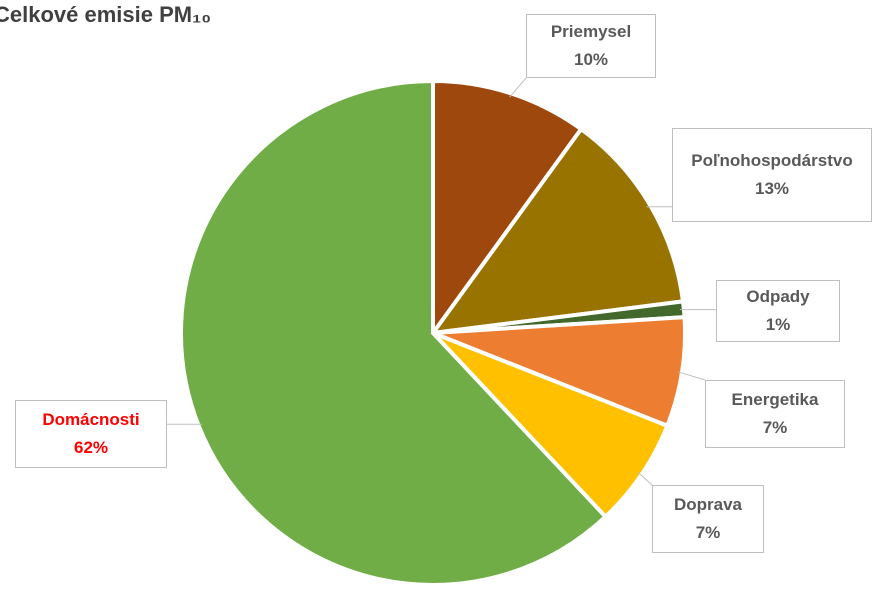 This screenshot has width=874, height=590. I want to click on data-label: Doprava 7%, so click(708, 519).